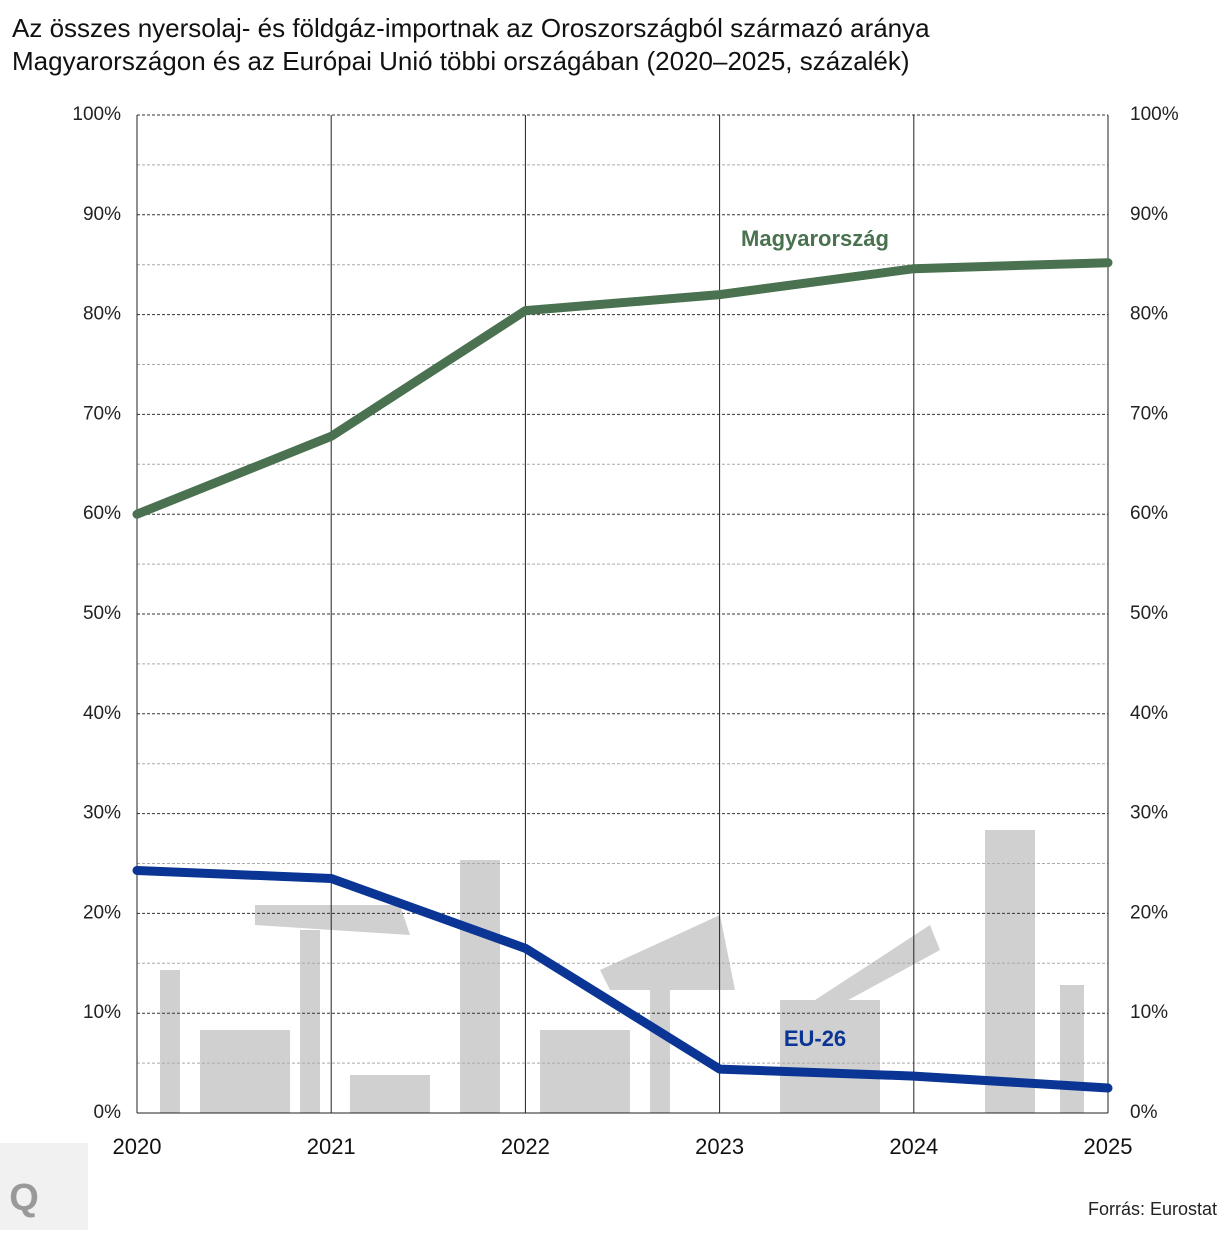 The width and height of the screenshot is (1230, 1235). What do you see at coordinates (1144, 1112) in the screenshot?
I see `y2-tick-label: 0%` at bounding box center [1144, 1112].